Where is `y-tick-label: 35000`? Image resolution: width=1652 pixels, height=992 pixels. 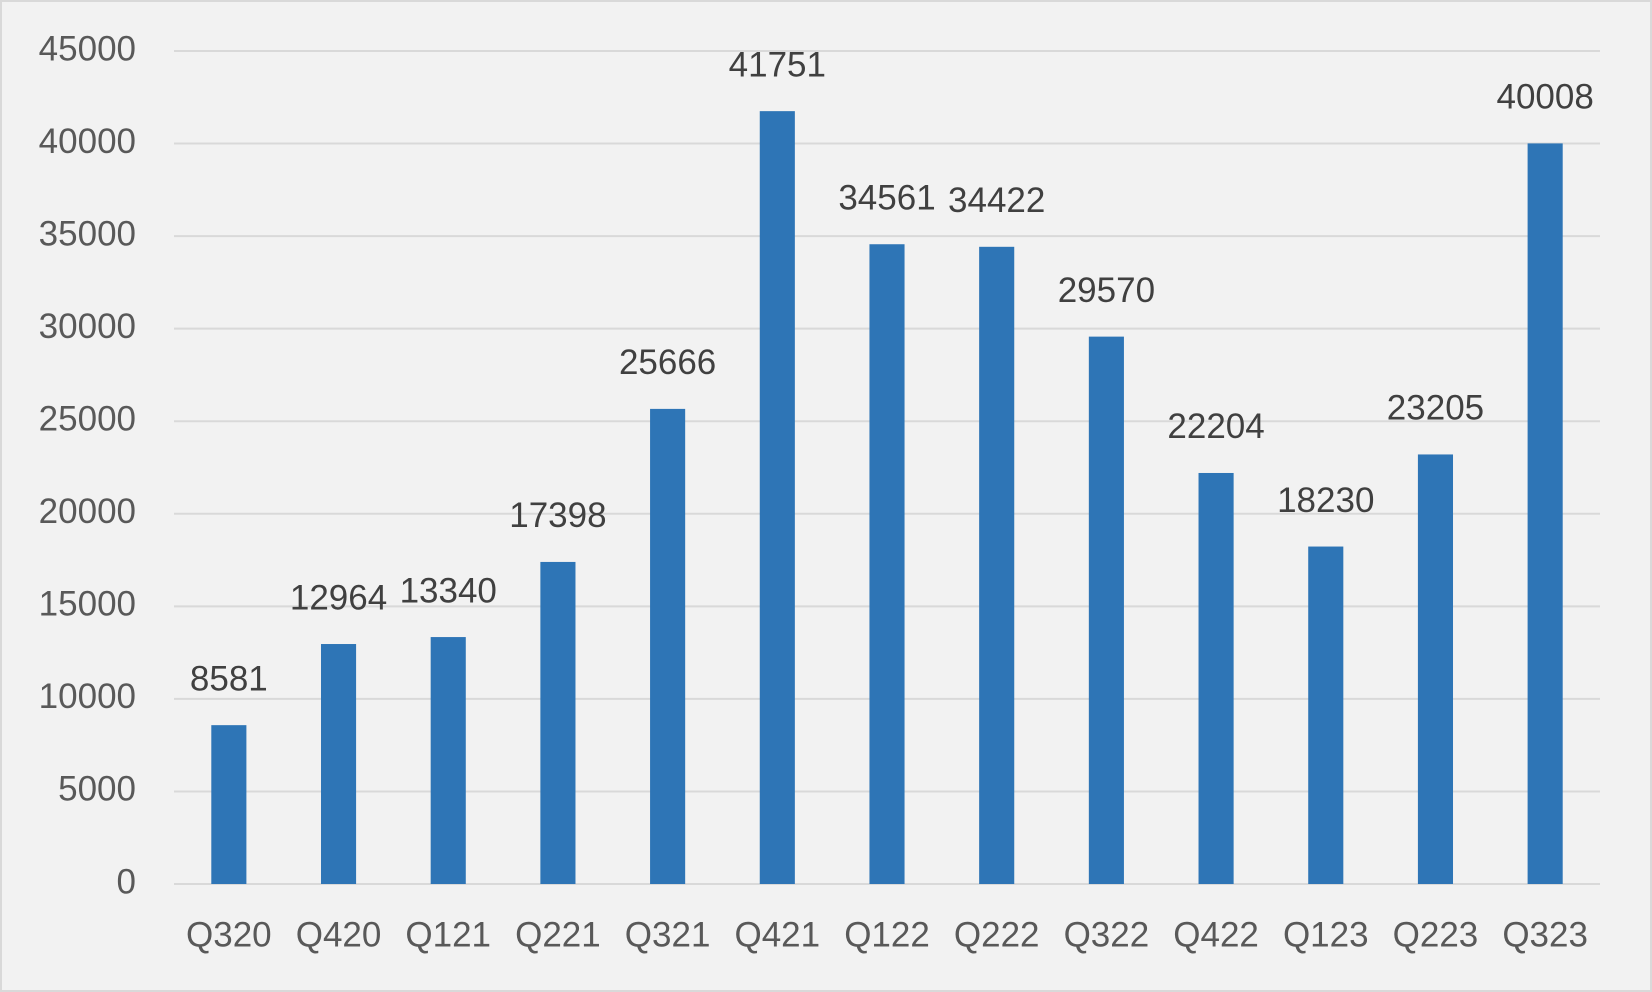
y-tick-label: 35000 is located at coordinates (87, 233).